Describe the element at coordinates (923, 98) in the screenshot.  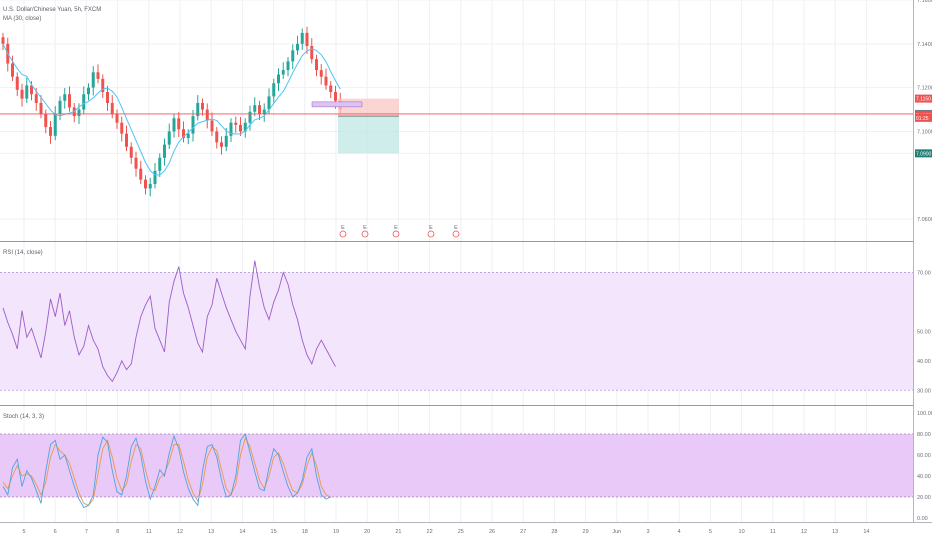
I see `stop-price-tag` at that location.